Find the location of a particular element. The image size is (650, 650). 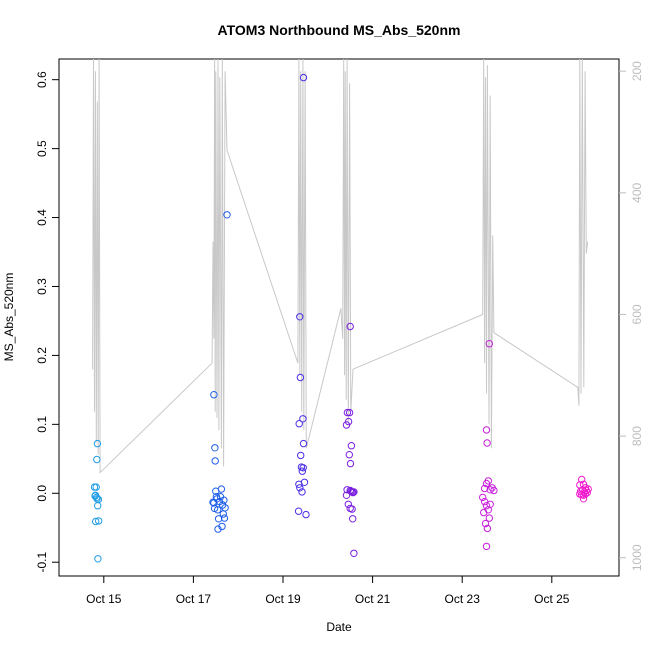

chart-title: ATOM3 Northbound MS_Abs_520nm is located at coordinates (339, 30).